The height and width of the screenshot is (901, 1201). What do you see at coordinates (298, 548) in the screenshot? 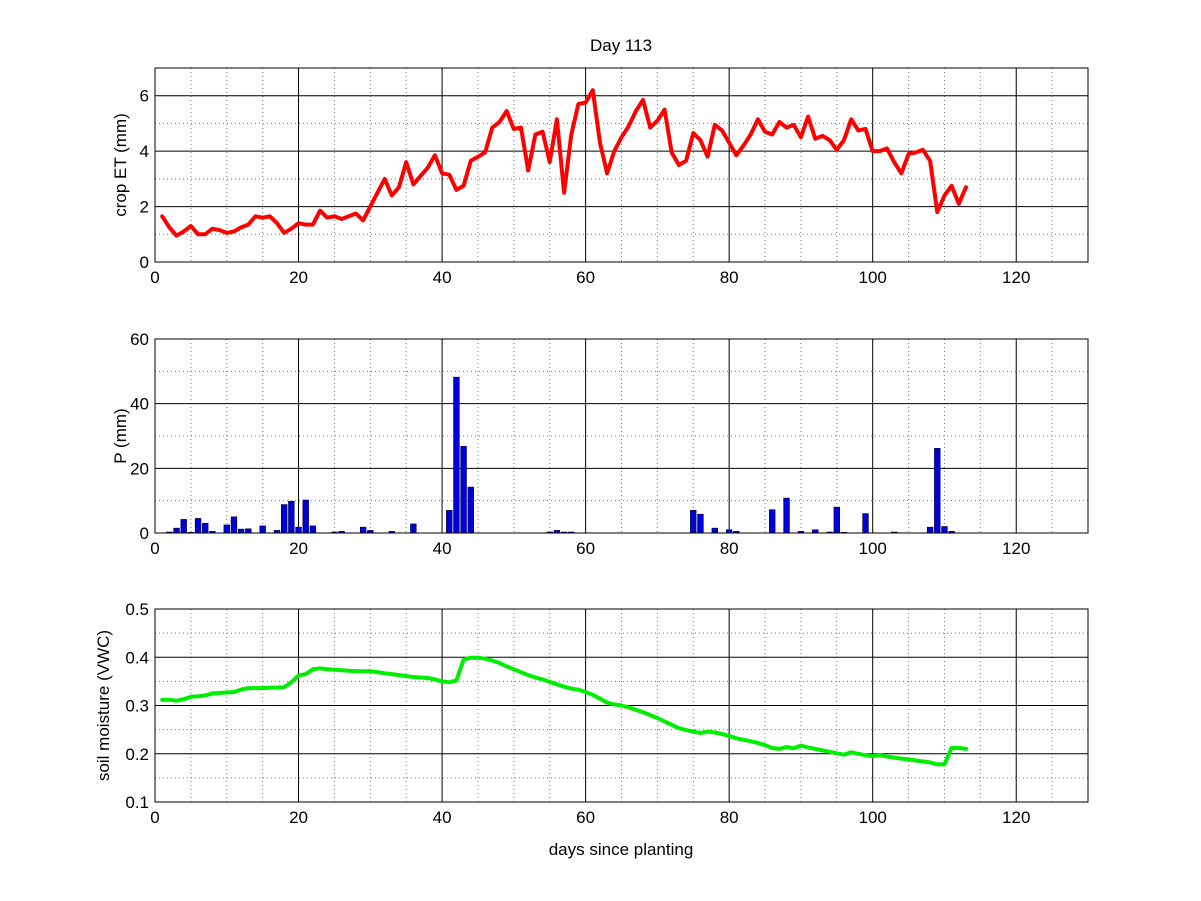
I see `precip-x-tick-label: 20` at bounding box center [298, 548].